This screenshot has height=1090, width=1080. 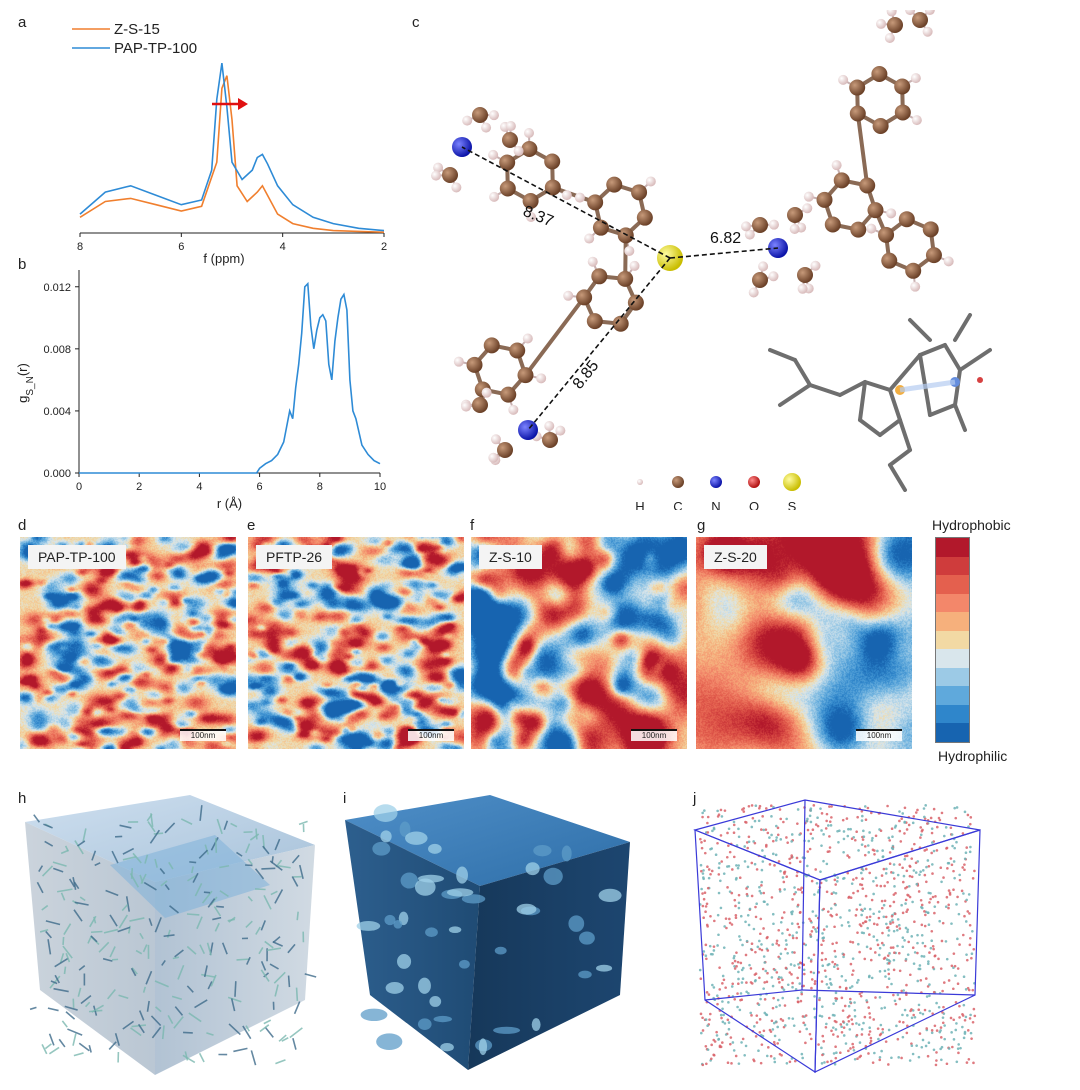 I want to click on x-tick-label: 6, so click(x=181, y=247).